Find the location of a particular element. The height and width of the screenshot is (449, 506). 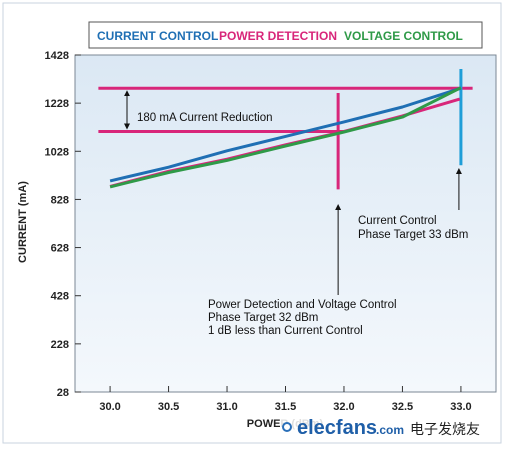

x-tick-label: 33.0 is located at coordinates (460, 407).